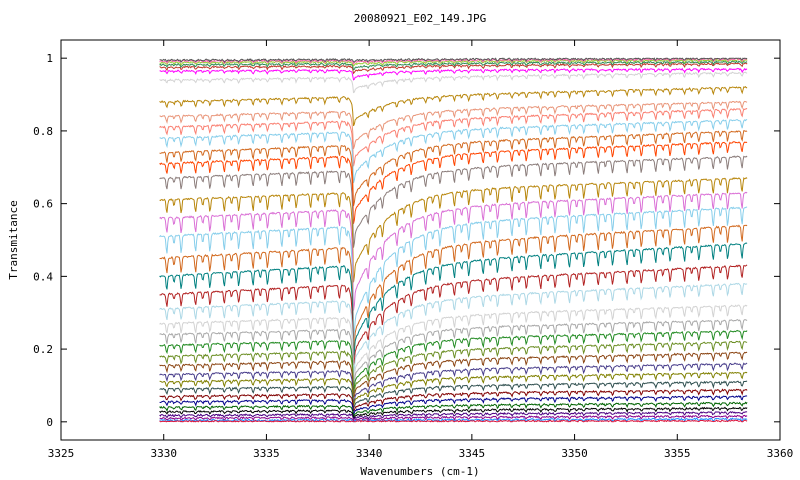  I want to click on x-tick-label: 3360, so click(780, 453).